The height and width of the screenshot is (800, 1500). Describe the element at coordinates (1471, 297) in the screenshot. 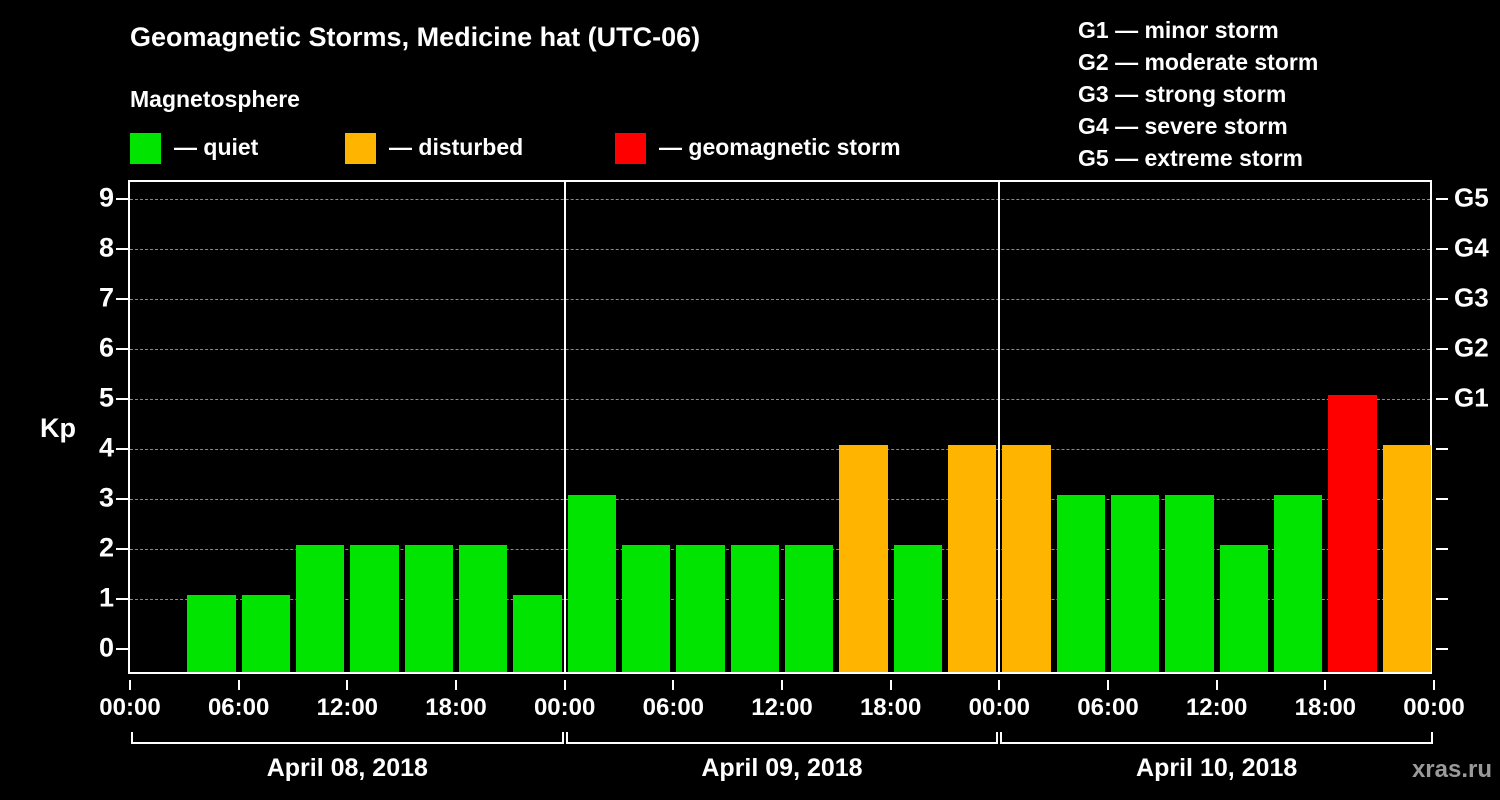

I see `g-axis-label-G3: G3` at that location.